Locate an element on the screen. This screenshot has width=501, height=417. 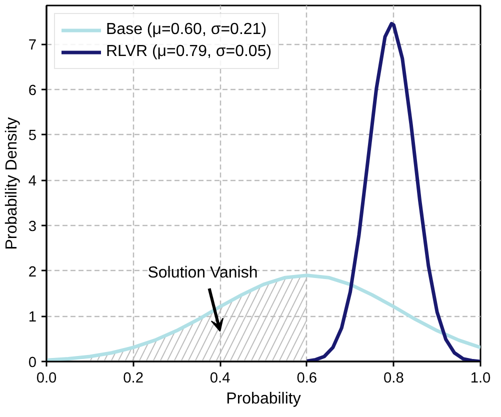
x-tick-label: 0.6 is located at coordinates (307, 378).